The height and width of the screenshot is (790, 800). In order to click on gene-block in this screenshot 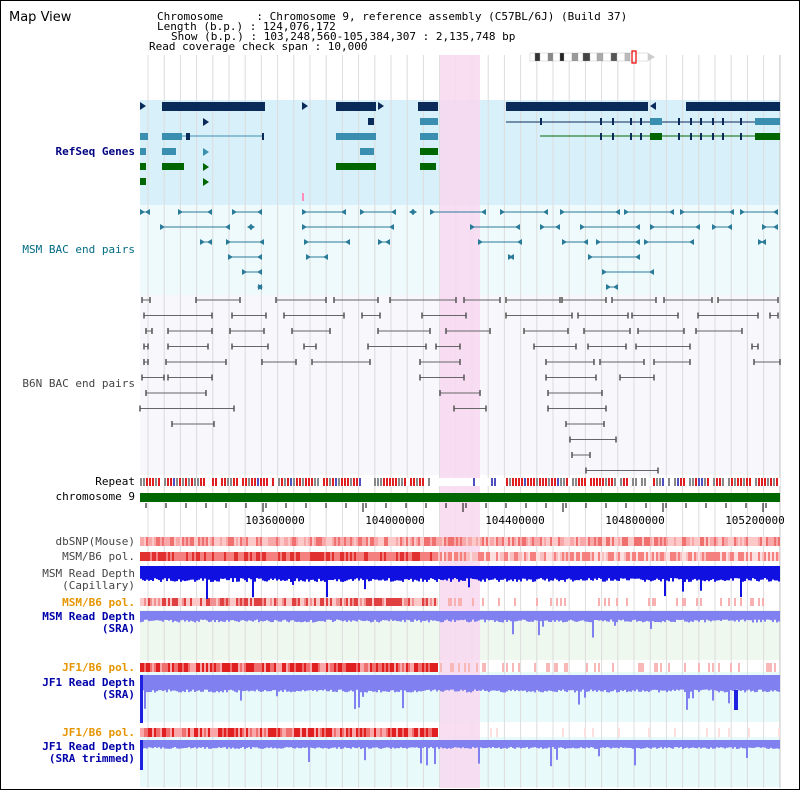, I will do `click(656, 121)`.